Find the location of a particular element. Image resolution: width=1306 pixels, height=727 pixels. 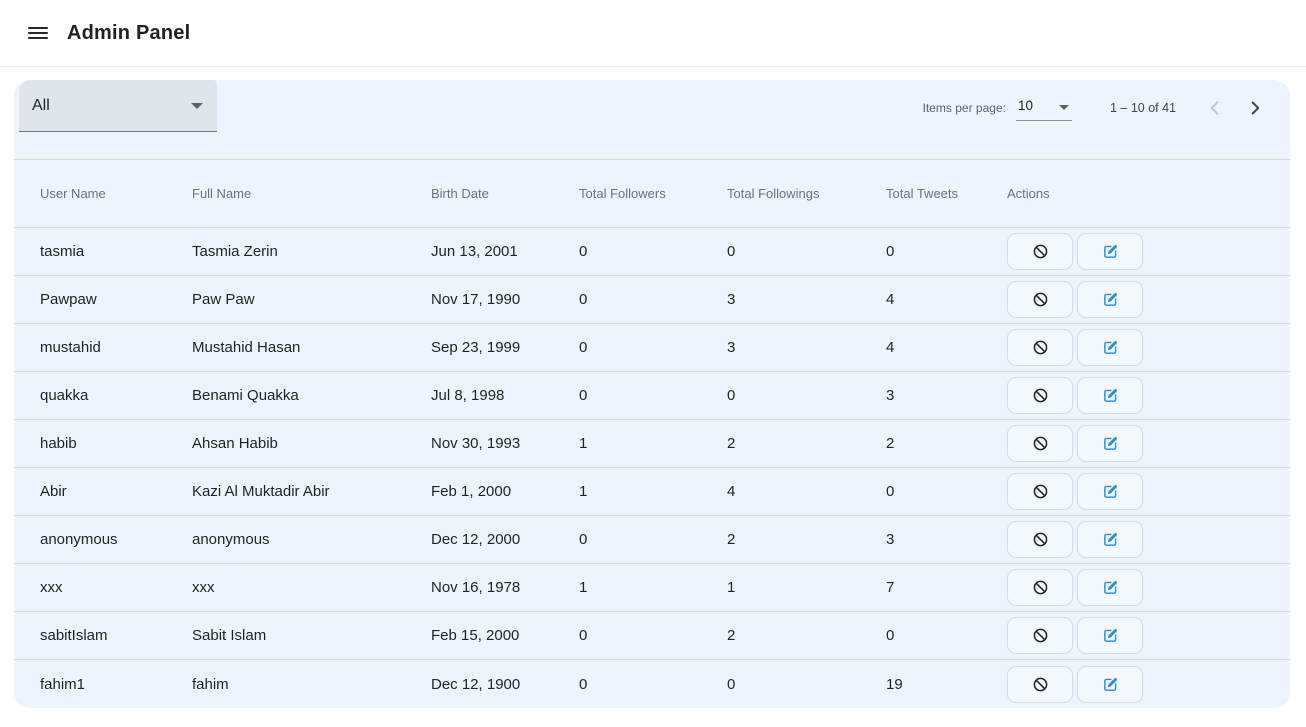

cell-full-name: Sabit Islam is located at coordinates (229, 635).